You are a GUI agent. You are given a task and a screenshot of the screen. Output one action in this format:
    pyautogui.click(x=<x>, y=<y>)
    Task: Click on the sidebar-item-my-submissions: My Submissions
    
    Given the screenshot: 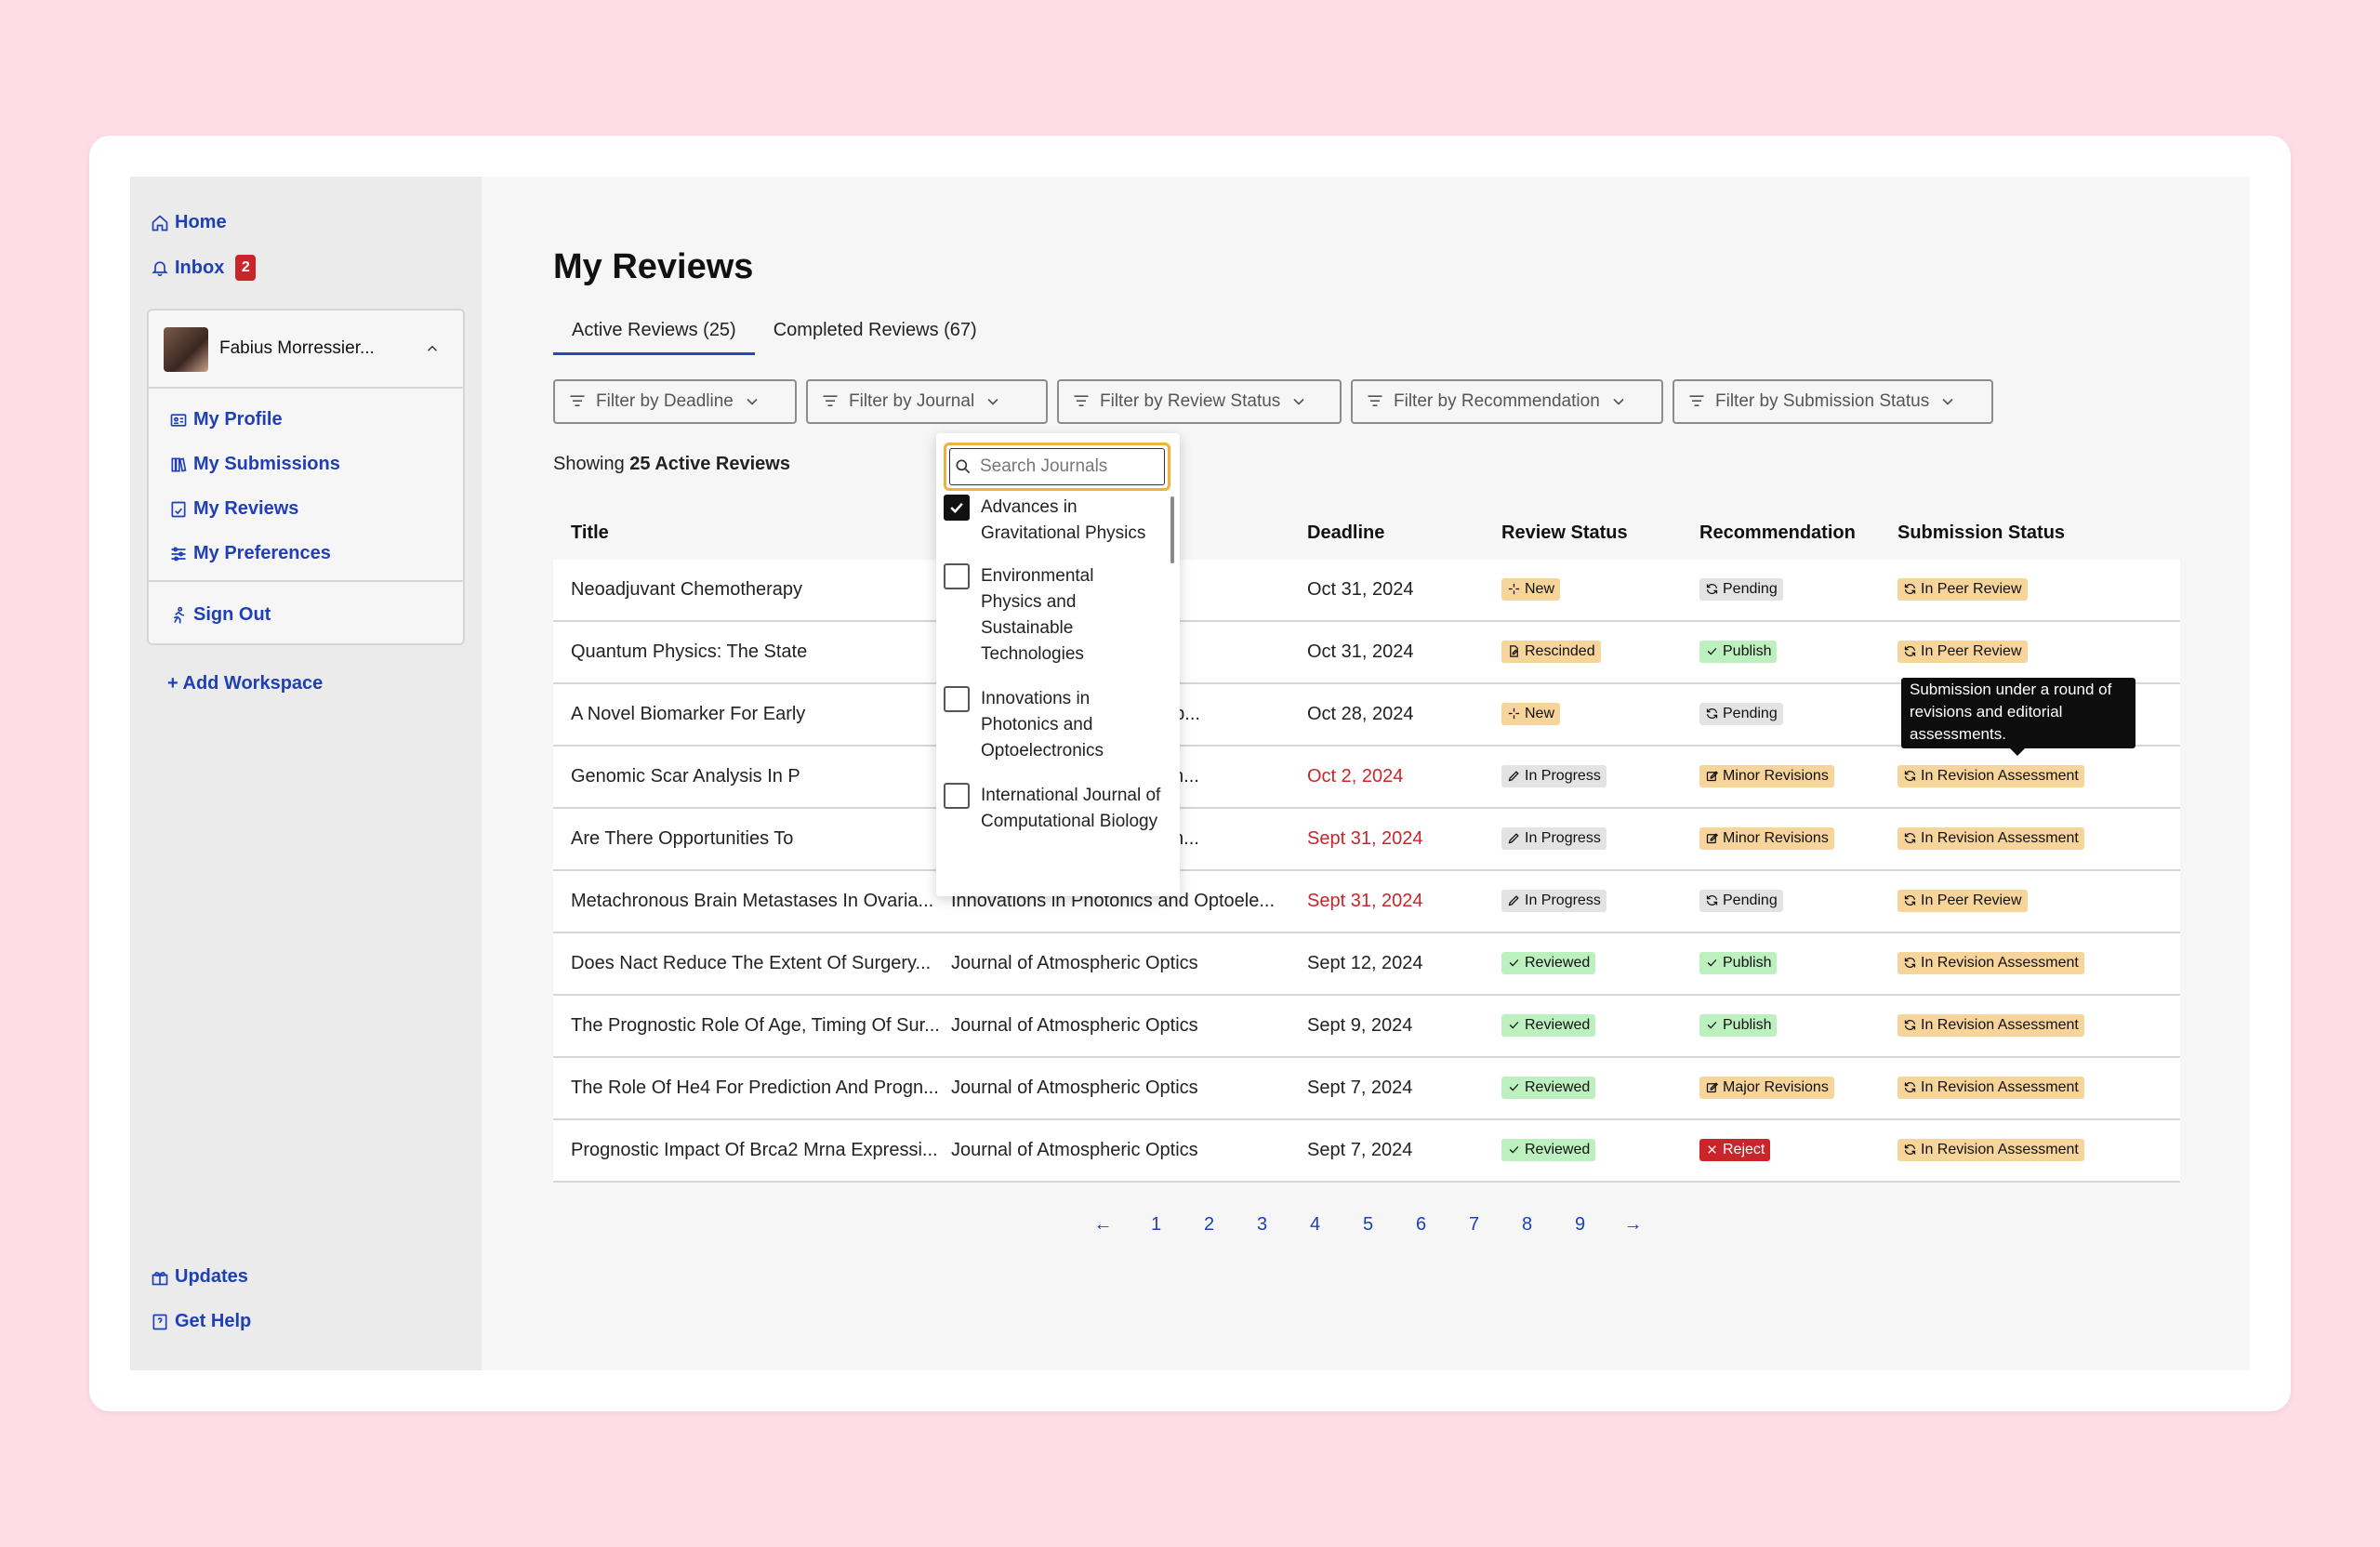 What is the action you would take?
    pyautogui.click(x=254, y=464)
    